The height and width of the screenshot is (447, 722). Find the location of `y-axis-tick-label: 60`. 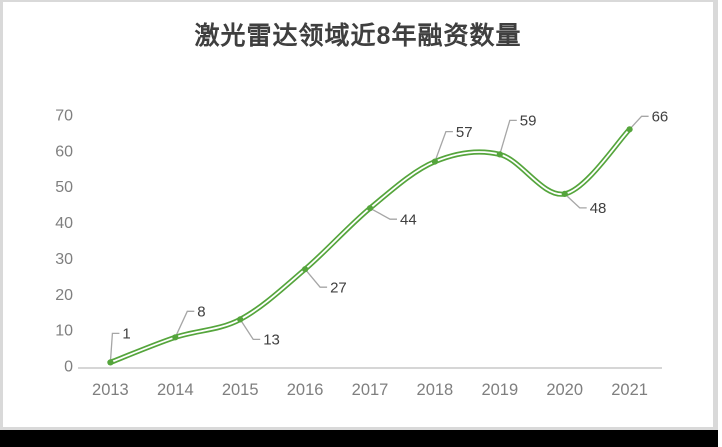

y-axis-tick-label: 60 is located at coordinates (64, 151).